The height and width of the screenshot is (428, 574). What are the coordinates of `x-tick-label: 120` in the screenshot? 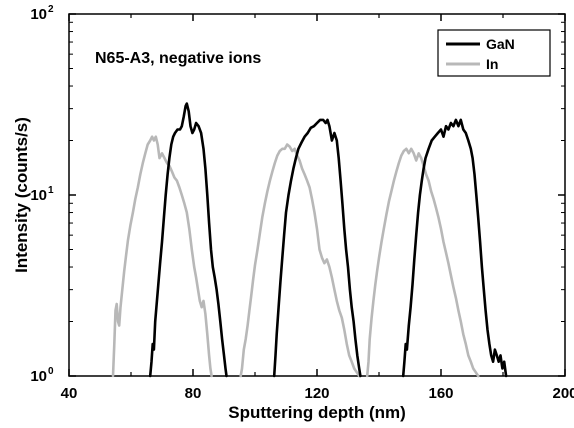 It's located at (316, 393).